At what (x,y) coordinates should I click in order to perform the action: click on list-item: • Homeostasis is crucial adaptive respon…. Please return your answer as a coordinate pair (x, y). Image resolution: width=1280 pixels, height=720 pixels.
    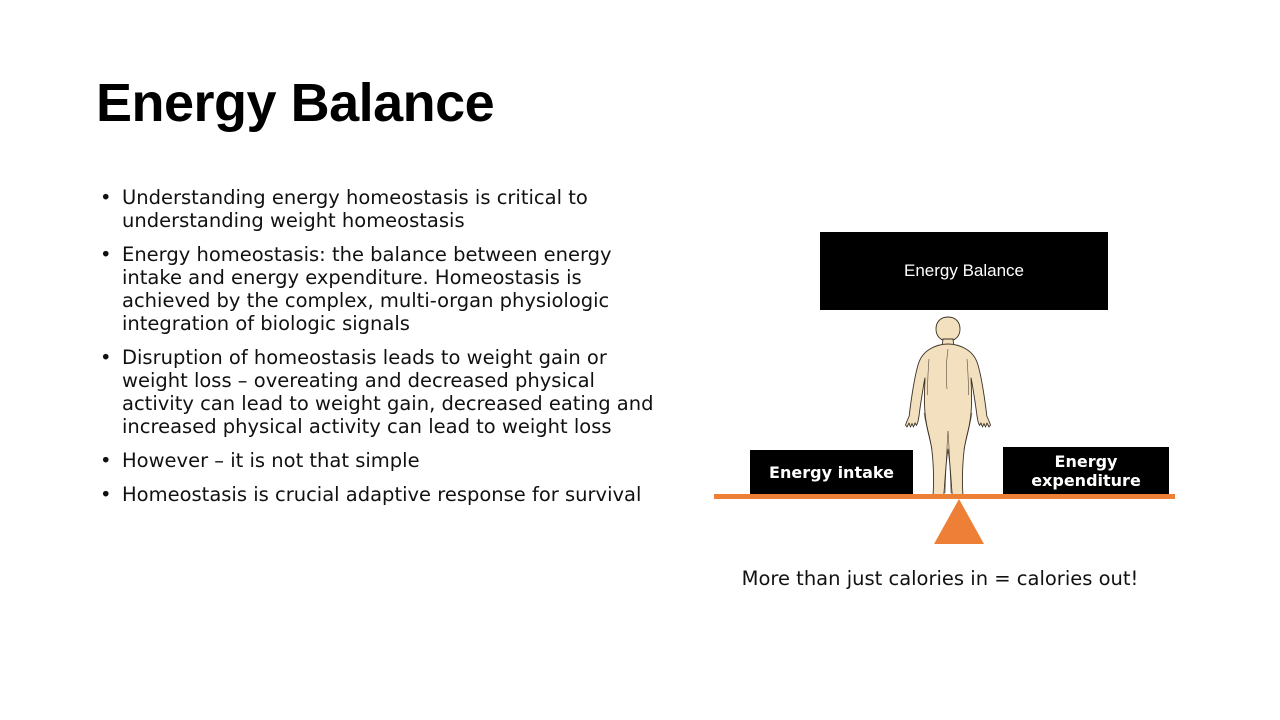
    Looking at the image, I should click on (376, 494).